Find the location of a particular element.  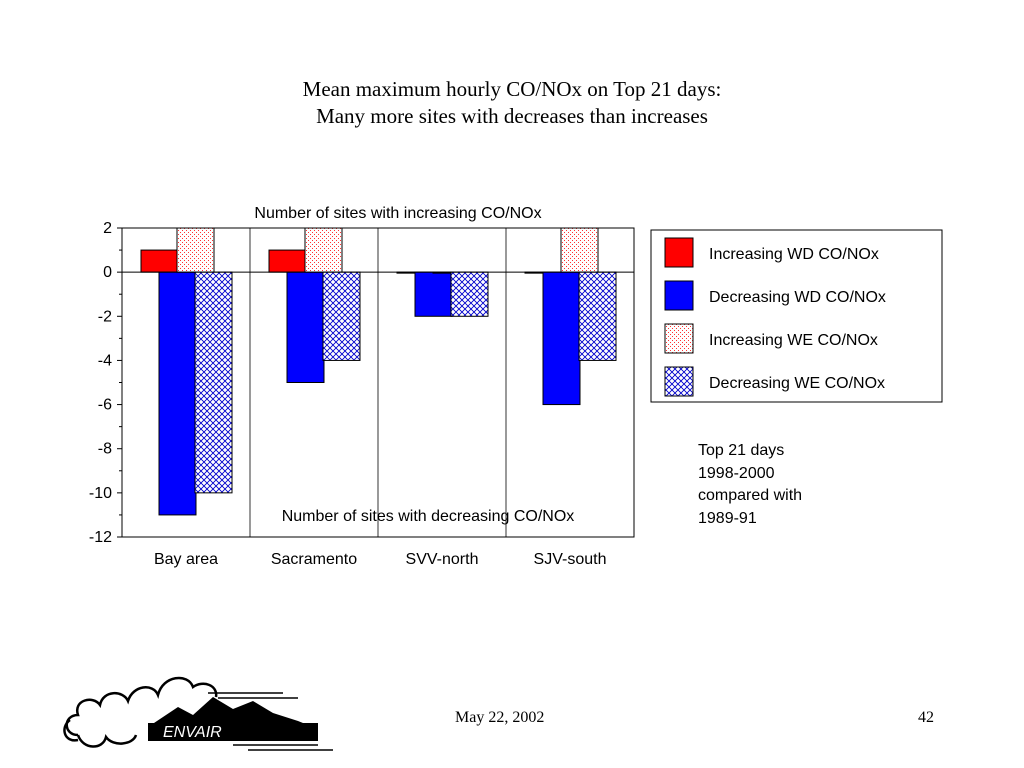

x-tick-label: SVV-north is located at coordinates (442, 559).